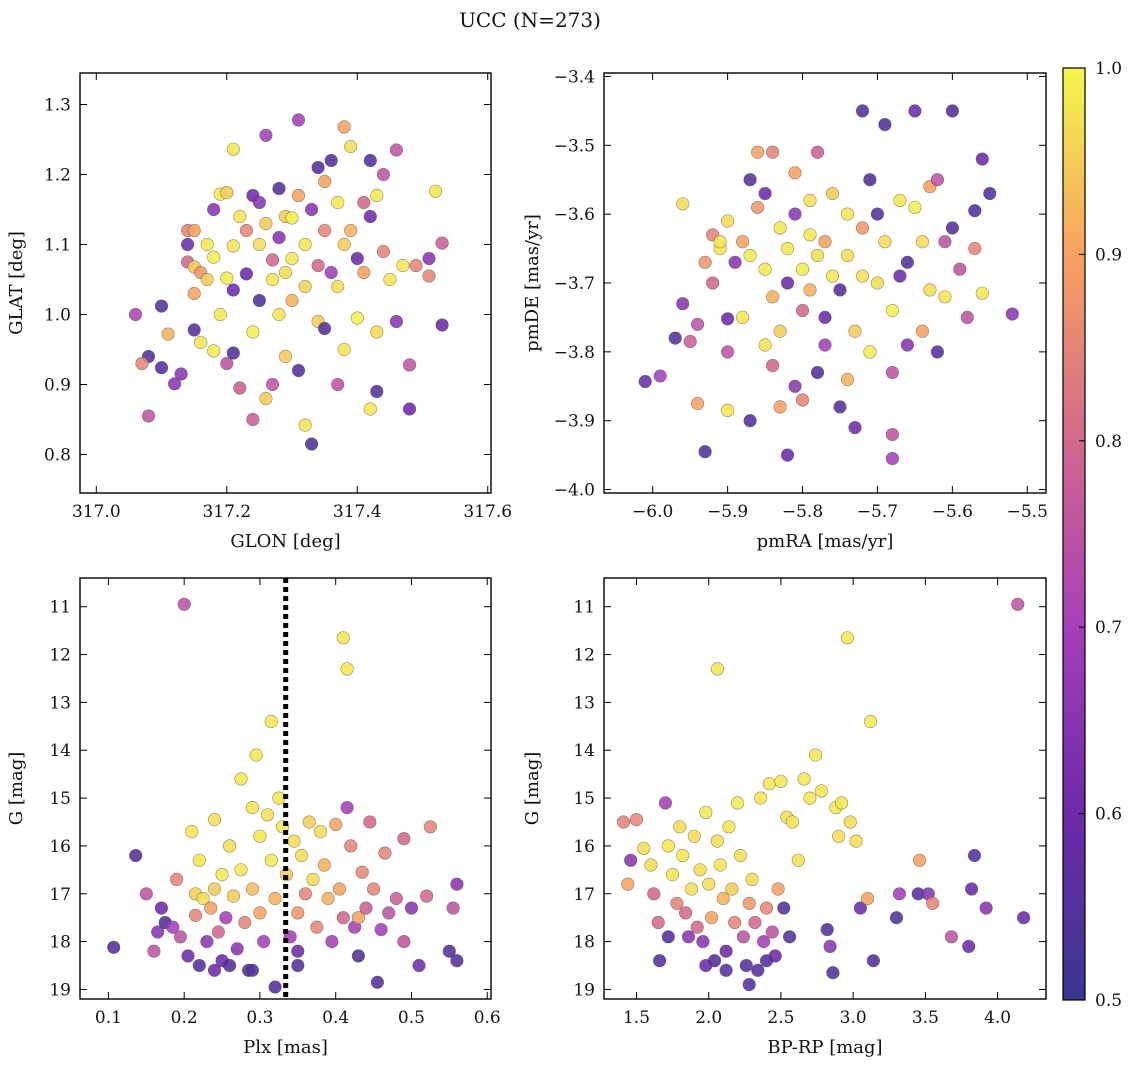  What do you see at coordinates (285, 541) in the screenshot?
I see `x-axis-label: GLON [deg]` at bounding box center [285, 541].